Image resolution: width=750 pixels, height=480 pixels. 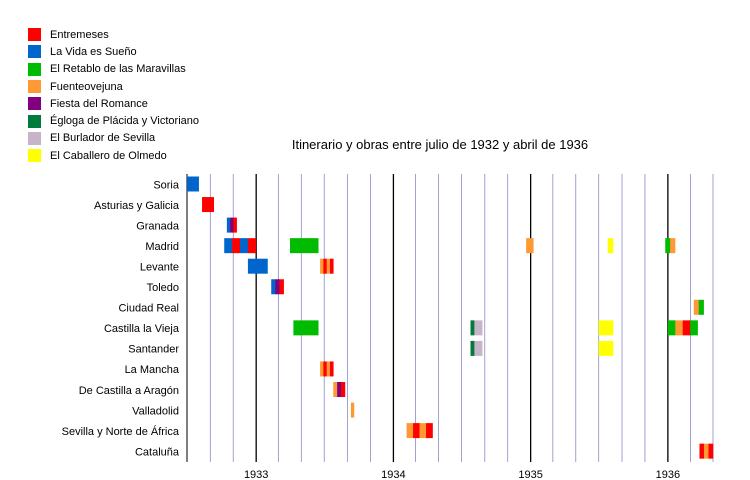 What do you see at coordinates (530, 474) in the screenshot?
I see `x-tick-label: 1935` at bounding box center [530, 474].